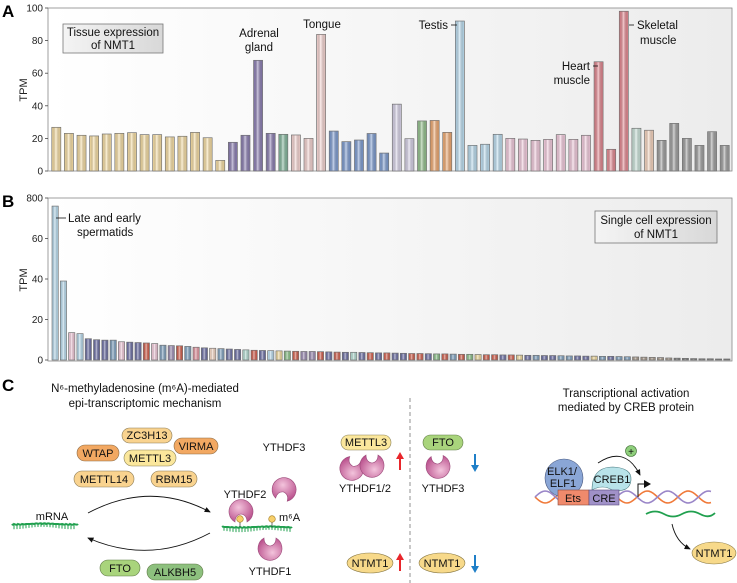 This screenshot has width=737, height=583. Describe the element at coordinates (104, 219) in the screenshot. I see `annotation-spermatids-line1: Late and early` at that location.